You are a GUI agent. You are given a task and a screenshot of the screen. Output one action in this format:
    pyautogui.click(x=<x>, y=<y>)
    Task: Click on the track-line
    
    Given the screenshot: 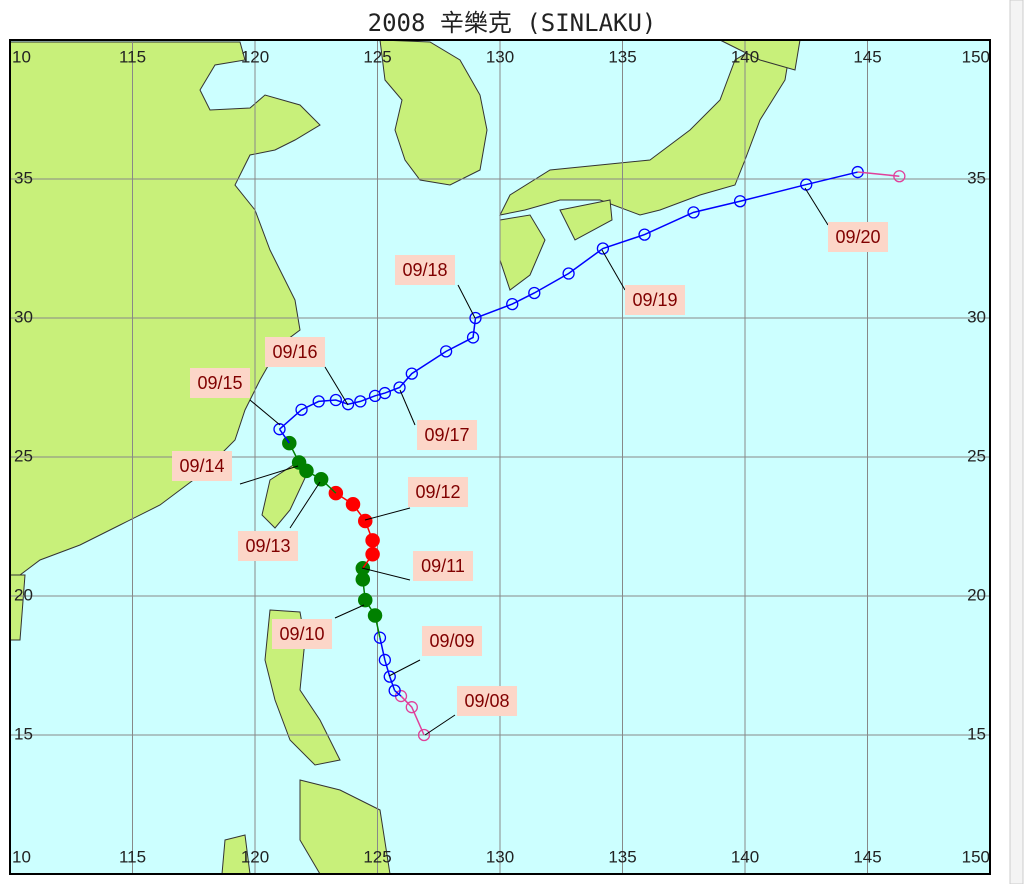 What is the action you would take?
    pyautogui.click(x=387, y=664)
    